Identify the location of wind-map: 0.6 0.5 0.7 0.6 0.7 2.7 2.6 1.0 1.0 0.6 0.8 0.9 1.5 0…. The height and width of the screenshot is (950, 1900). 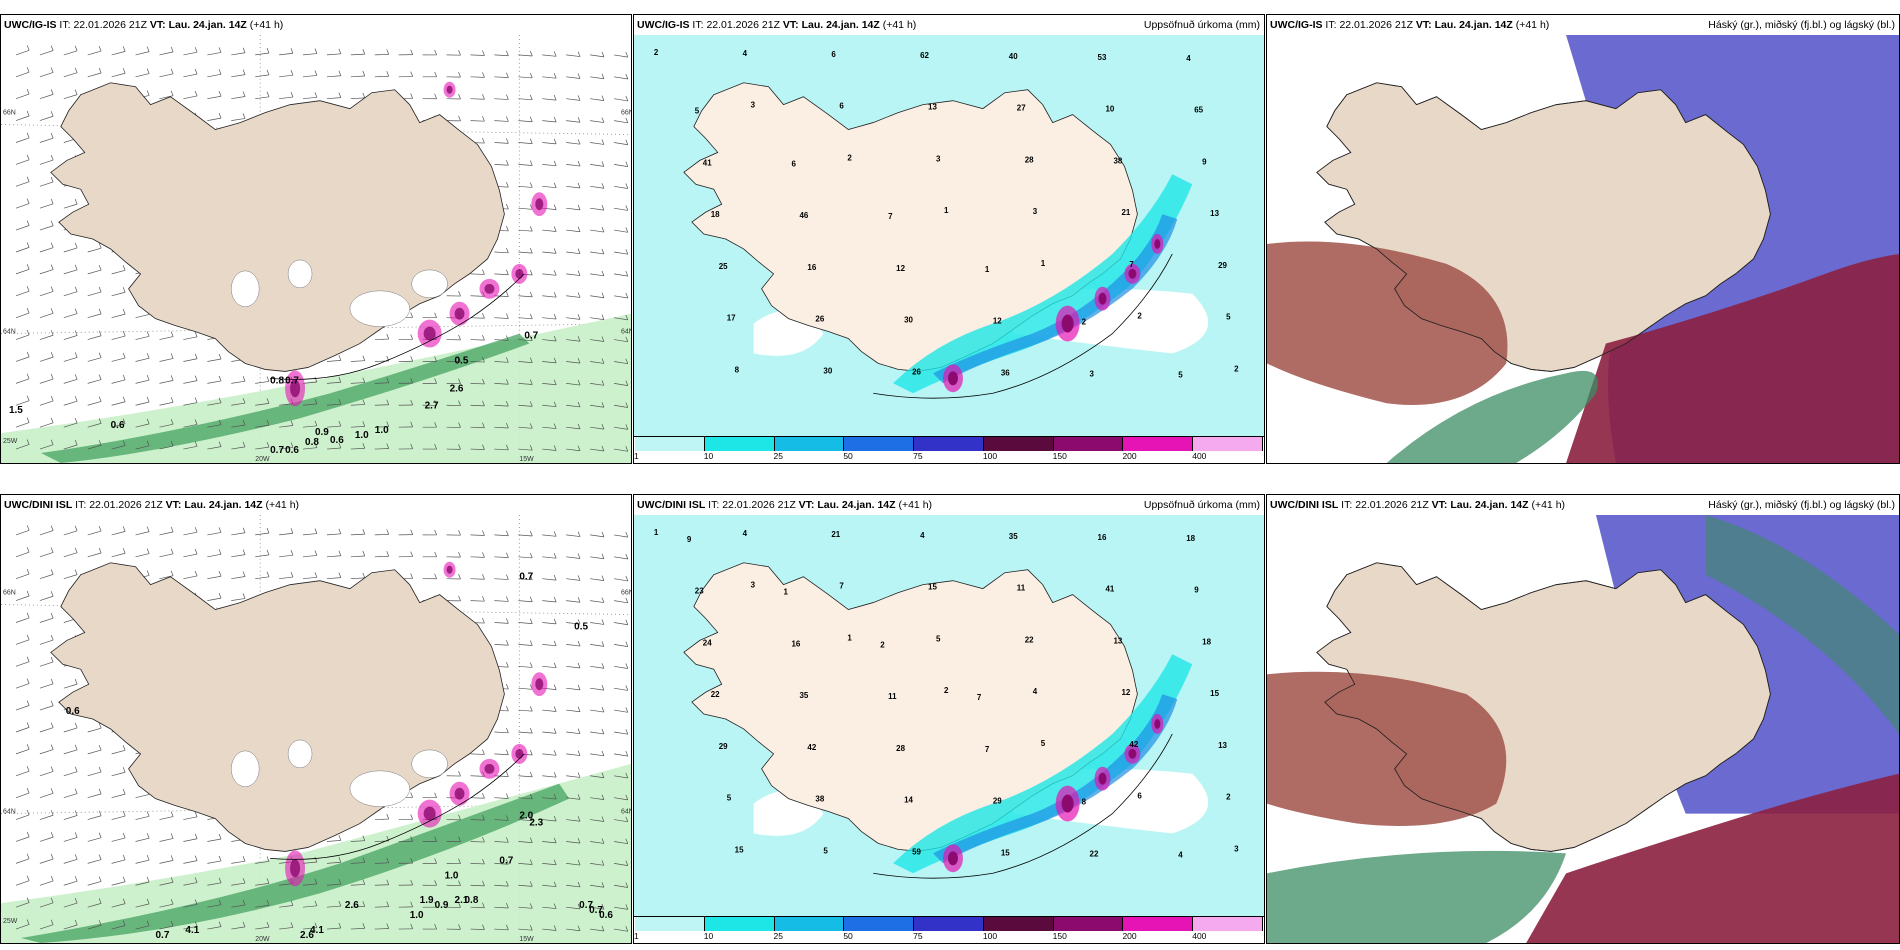
(316, 249).